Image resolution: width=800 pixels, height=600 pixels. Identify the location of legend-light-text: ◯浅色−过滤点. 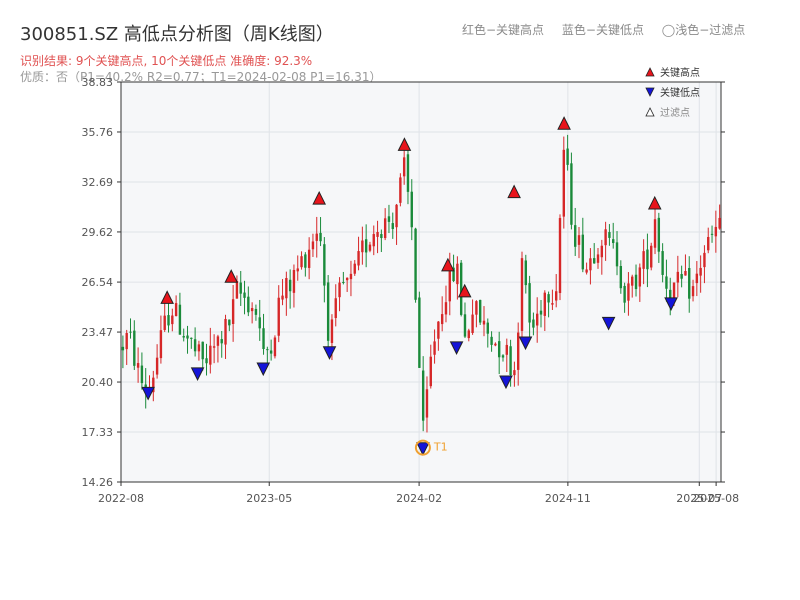
(703, 30).